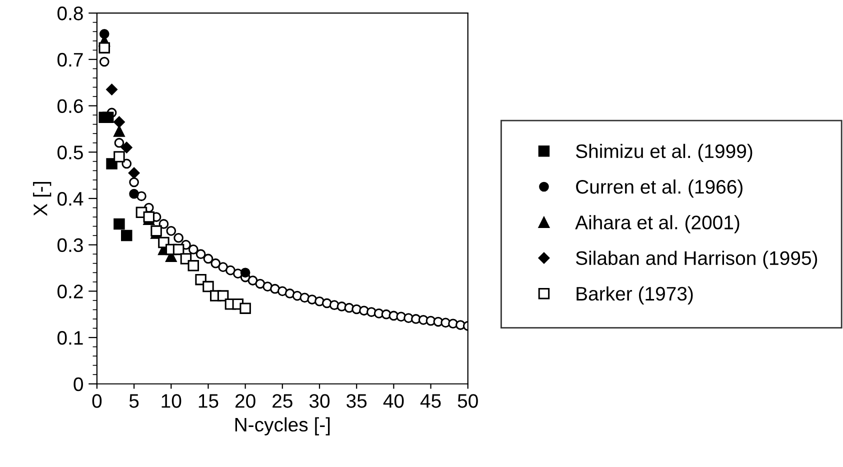  I want to click on legend-label: Shimizu et al. (1999), so click(664, 153).